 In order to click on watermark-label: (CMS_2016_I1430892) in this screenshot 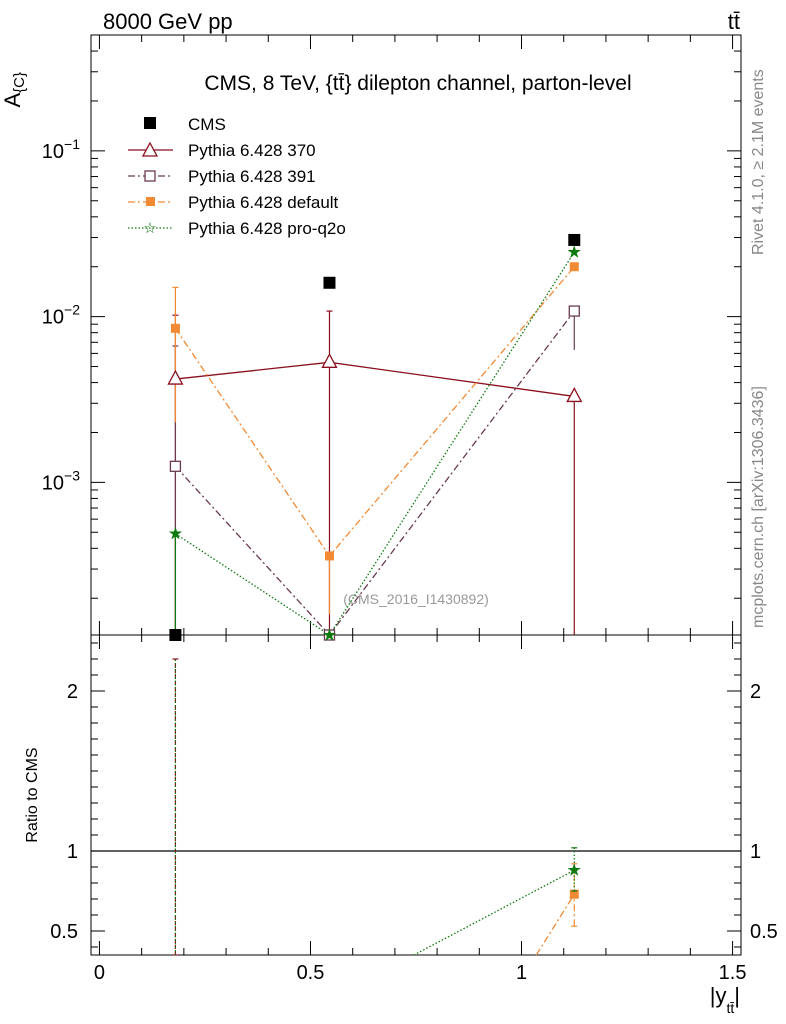, I will do `click(416, 599)`.